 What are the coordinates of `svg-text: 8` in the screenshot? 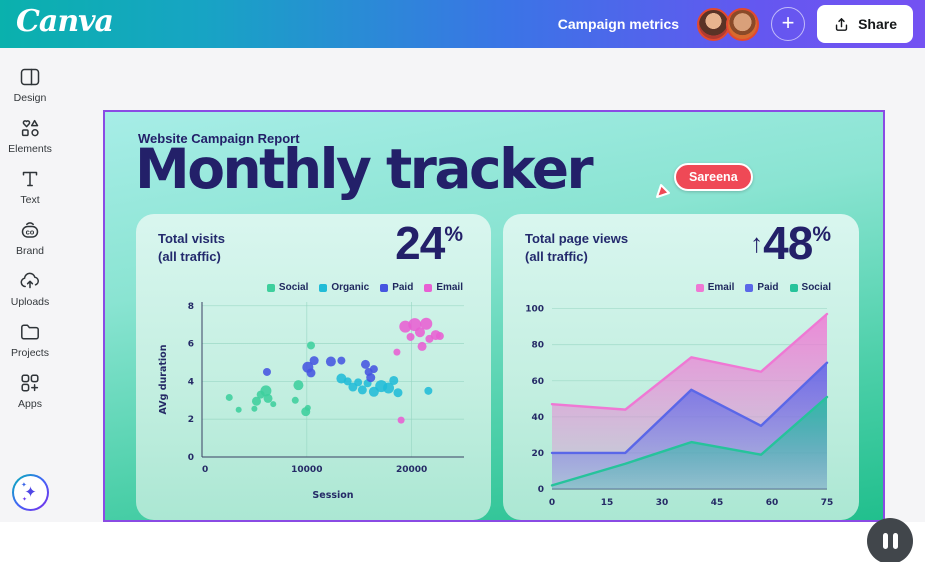 It's located at (191, 307).